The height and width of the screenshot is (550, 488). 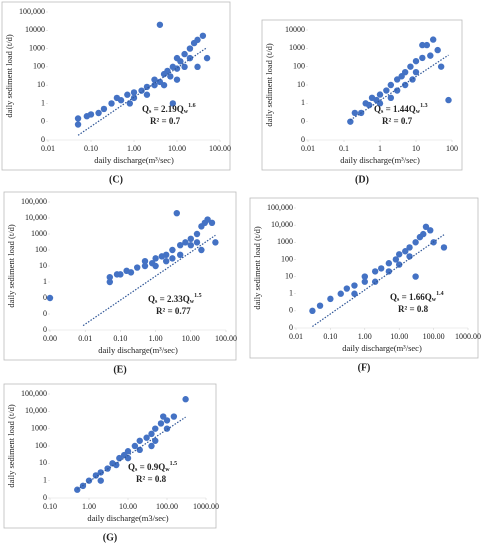 What do you see at coordinates (35, 29) in the screenshot?
I see `y-tick-label: 10000` at bounding box center [35, 29].